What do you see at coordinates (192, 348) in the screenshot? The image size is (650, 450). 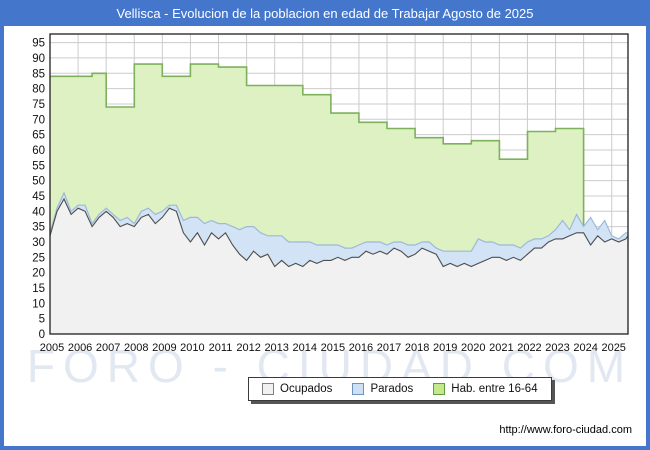 I see `svg-text: 2010` at bounding box center [192, 348].